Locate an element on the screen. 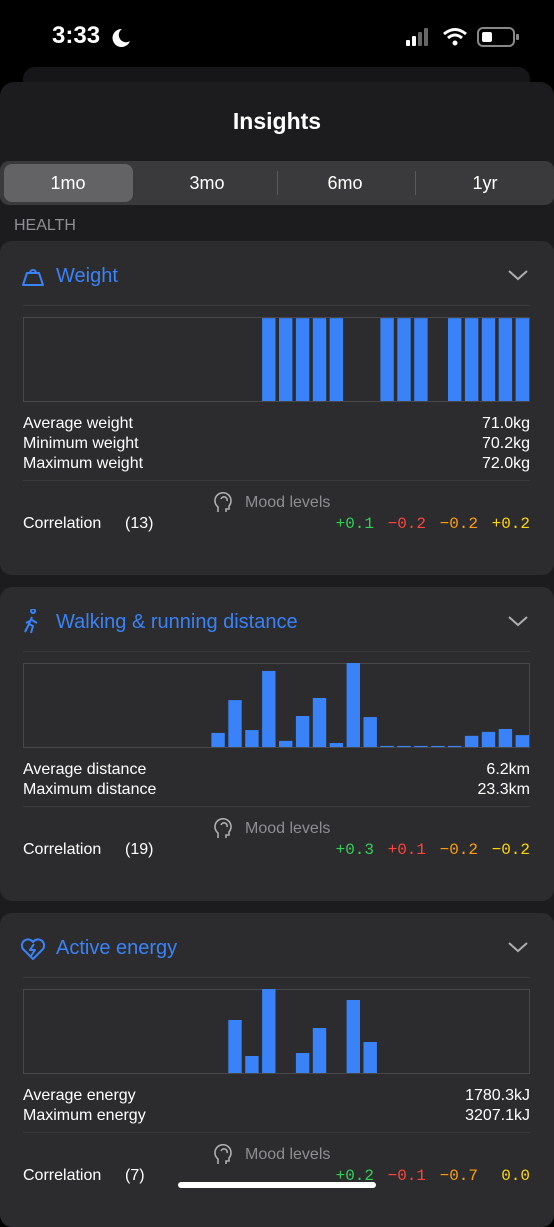  moon-icon is located at coordinates (121, 37).